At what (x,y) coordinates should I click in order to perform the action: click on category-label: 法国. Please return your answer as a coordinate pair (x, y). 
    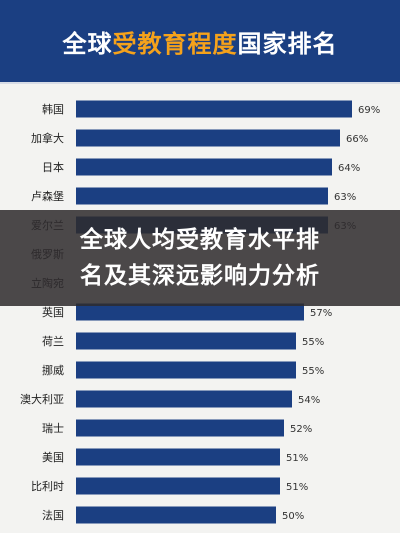
    Looking at the image, I should click on (53, 515).